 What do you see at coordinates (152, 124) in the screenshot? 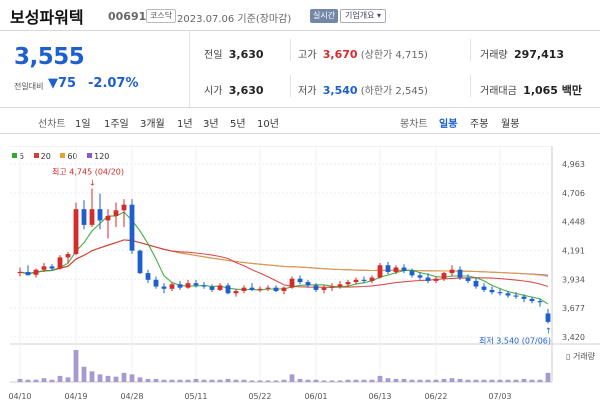
I see `period-3m: 3개월` at bounding box center [152, 124].